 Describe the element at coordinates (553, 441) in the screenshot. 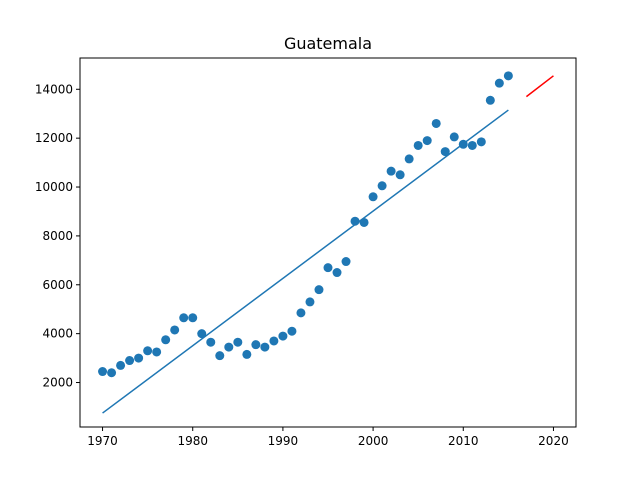

I see `x-tick-label: 2020` at that location.